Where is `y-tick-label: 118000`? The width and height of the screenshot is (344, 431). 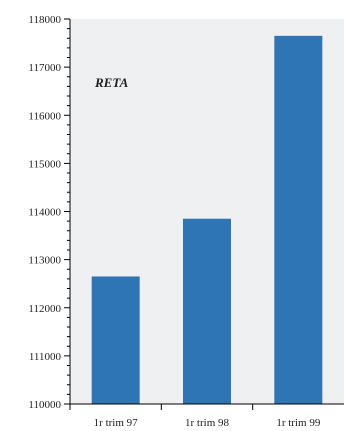 y-tick-label: 118000 is located at coordinates (44, 20).